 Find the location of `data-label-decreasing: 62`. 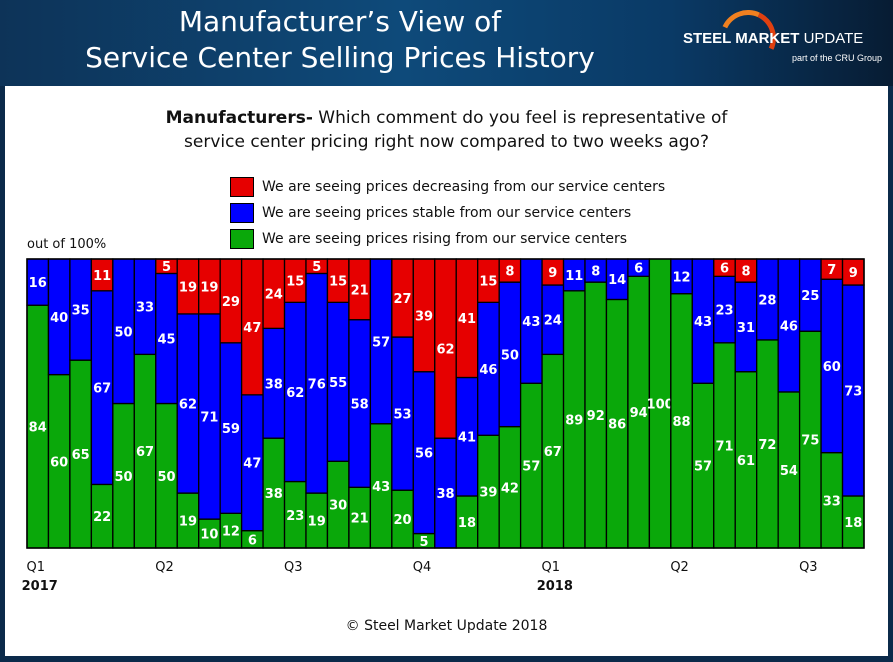

data-label-decreasing: 62 is located at coordinates (445, 350).